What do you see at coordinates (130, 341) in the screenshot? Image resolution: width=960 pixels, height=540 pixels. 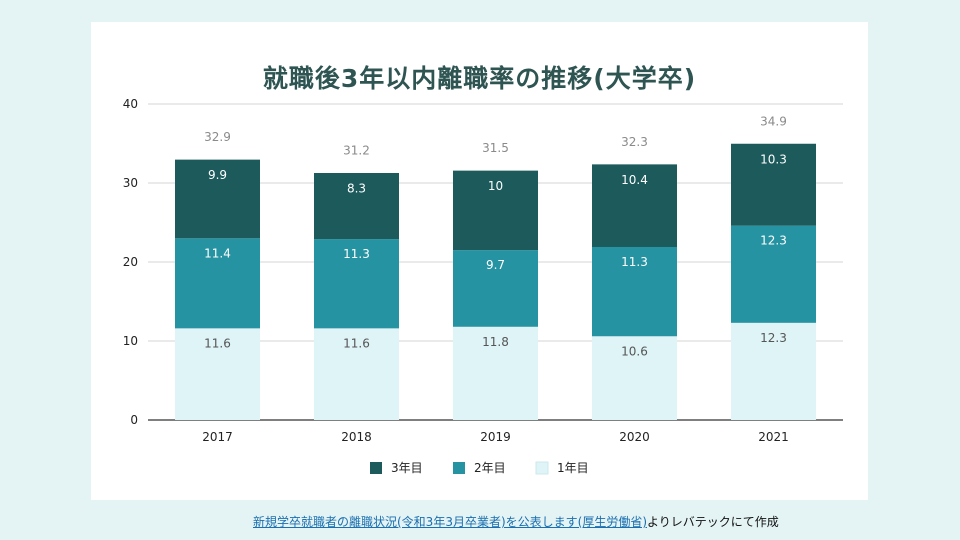 I see `y-tick-label: 10` at bounding box center [130, 341].